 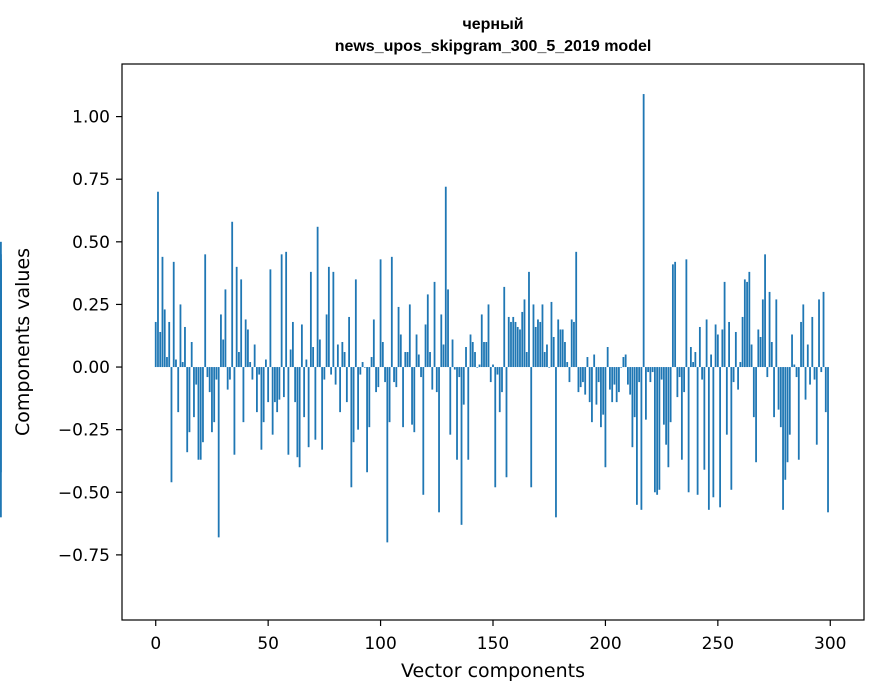 What do you see at coordinates (268, 644) in the screenshot?
I see `x-tick-label: 50` at bounding box center [268, 644].